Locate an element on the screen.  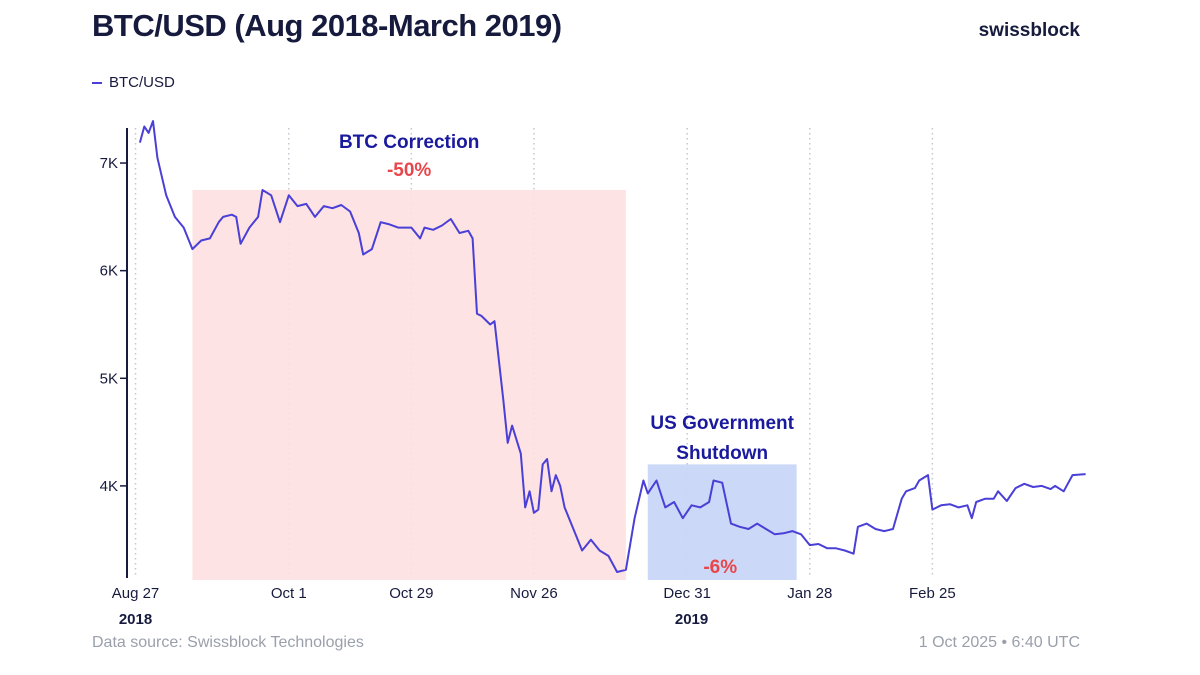
x-tick-label: Oct 1 is located at coordinates (289, 593).